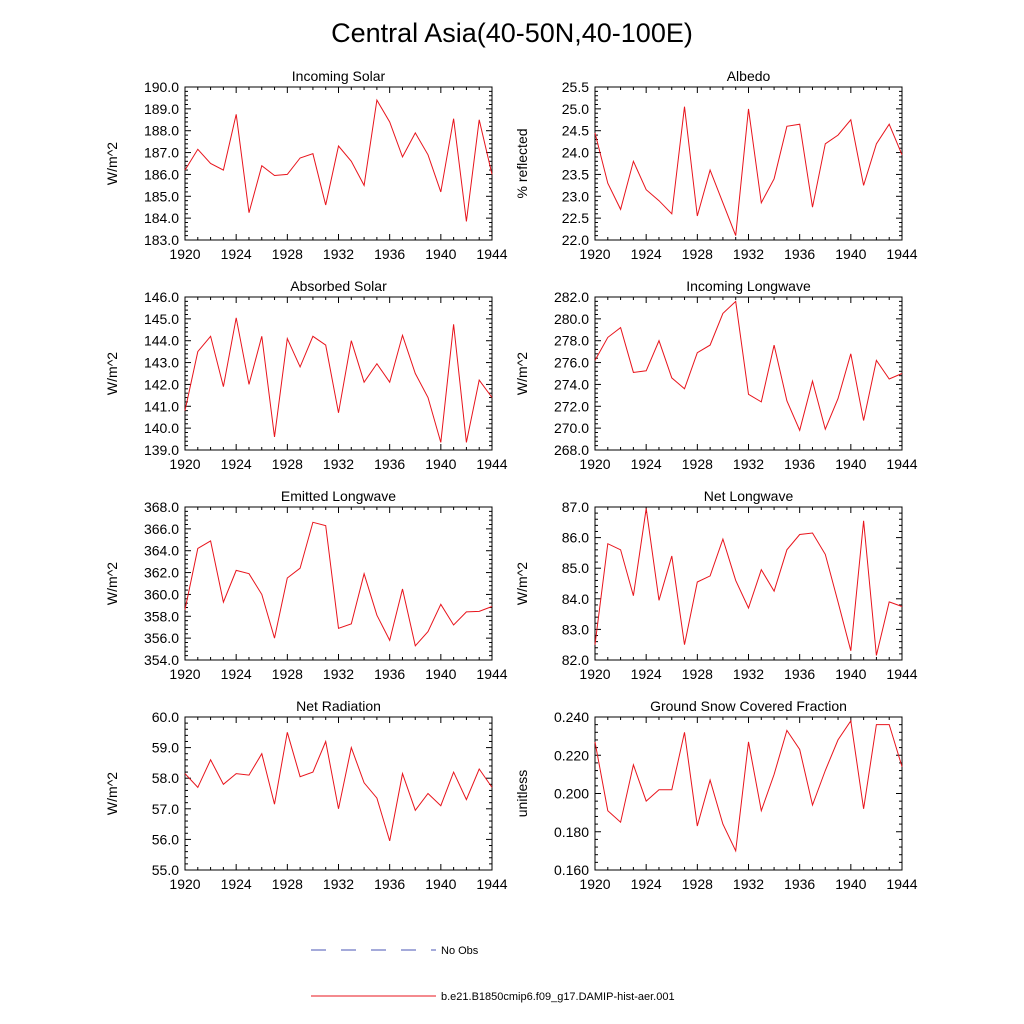 This screenshot has height=1024, width=1024. I want to click on y-tick-label: 0.180, so click(571, 832).